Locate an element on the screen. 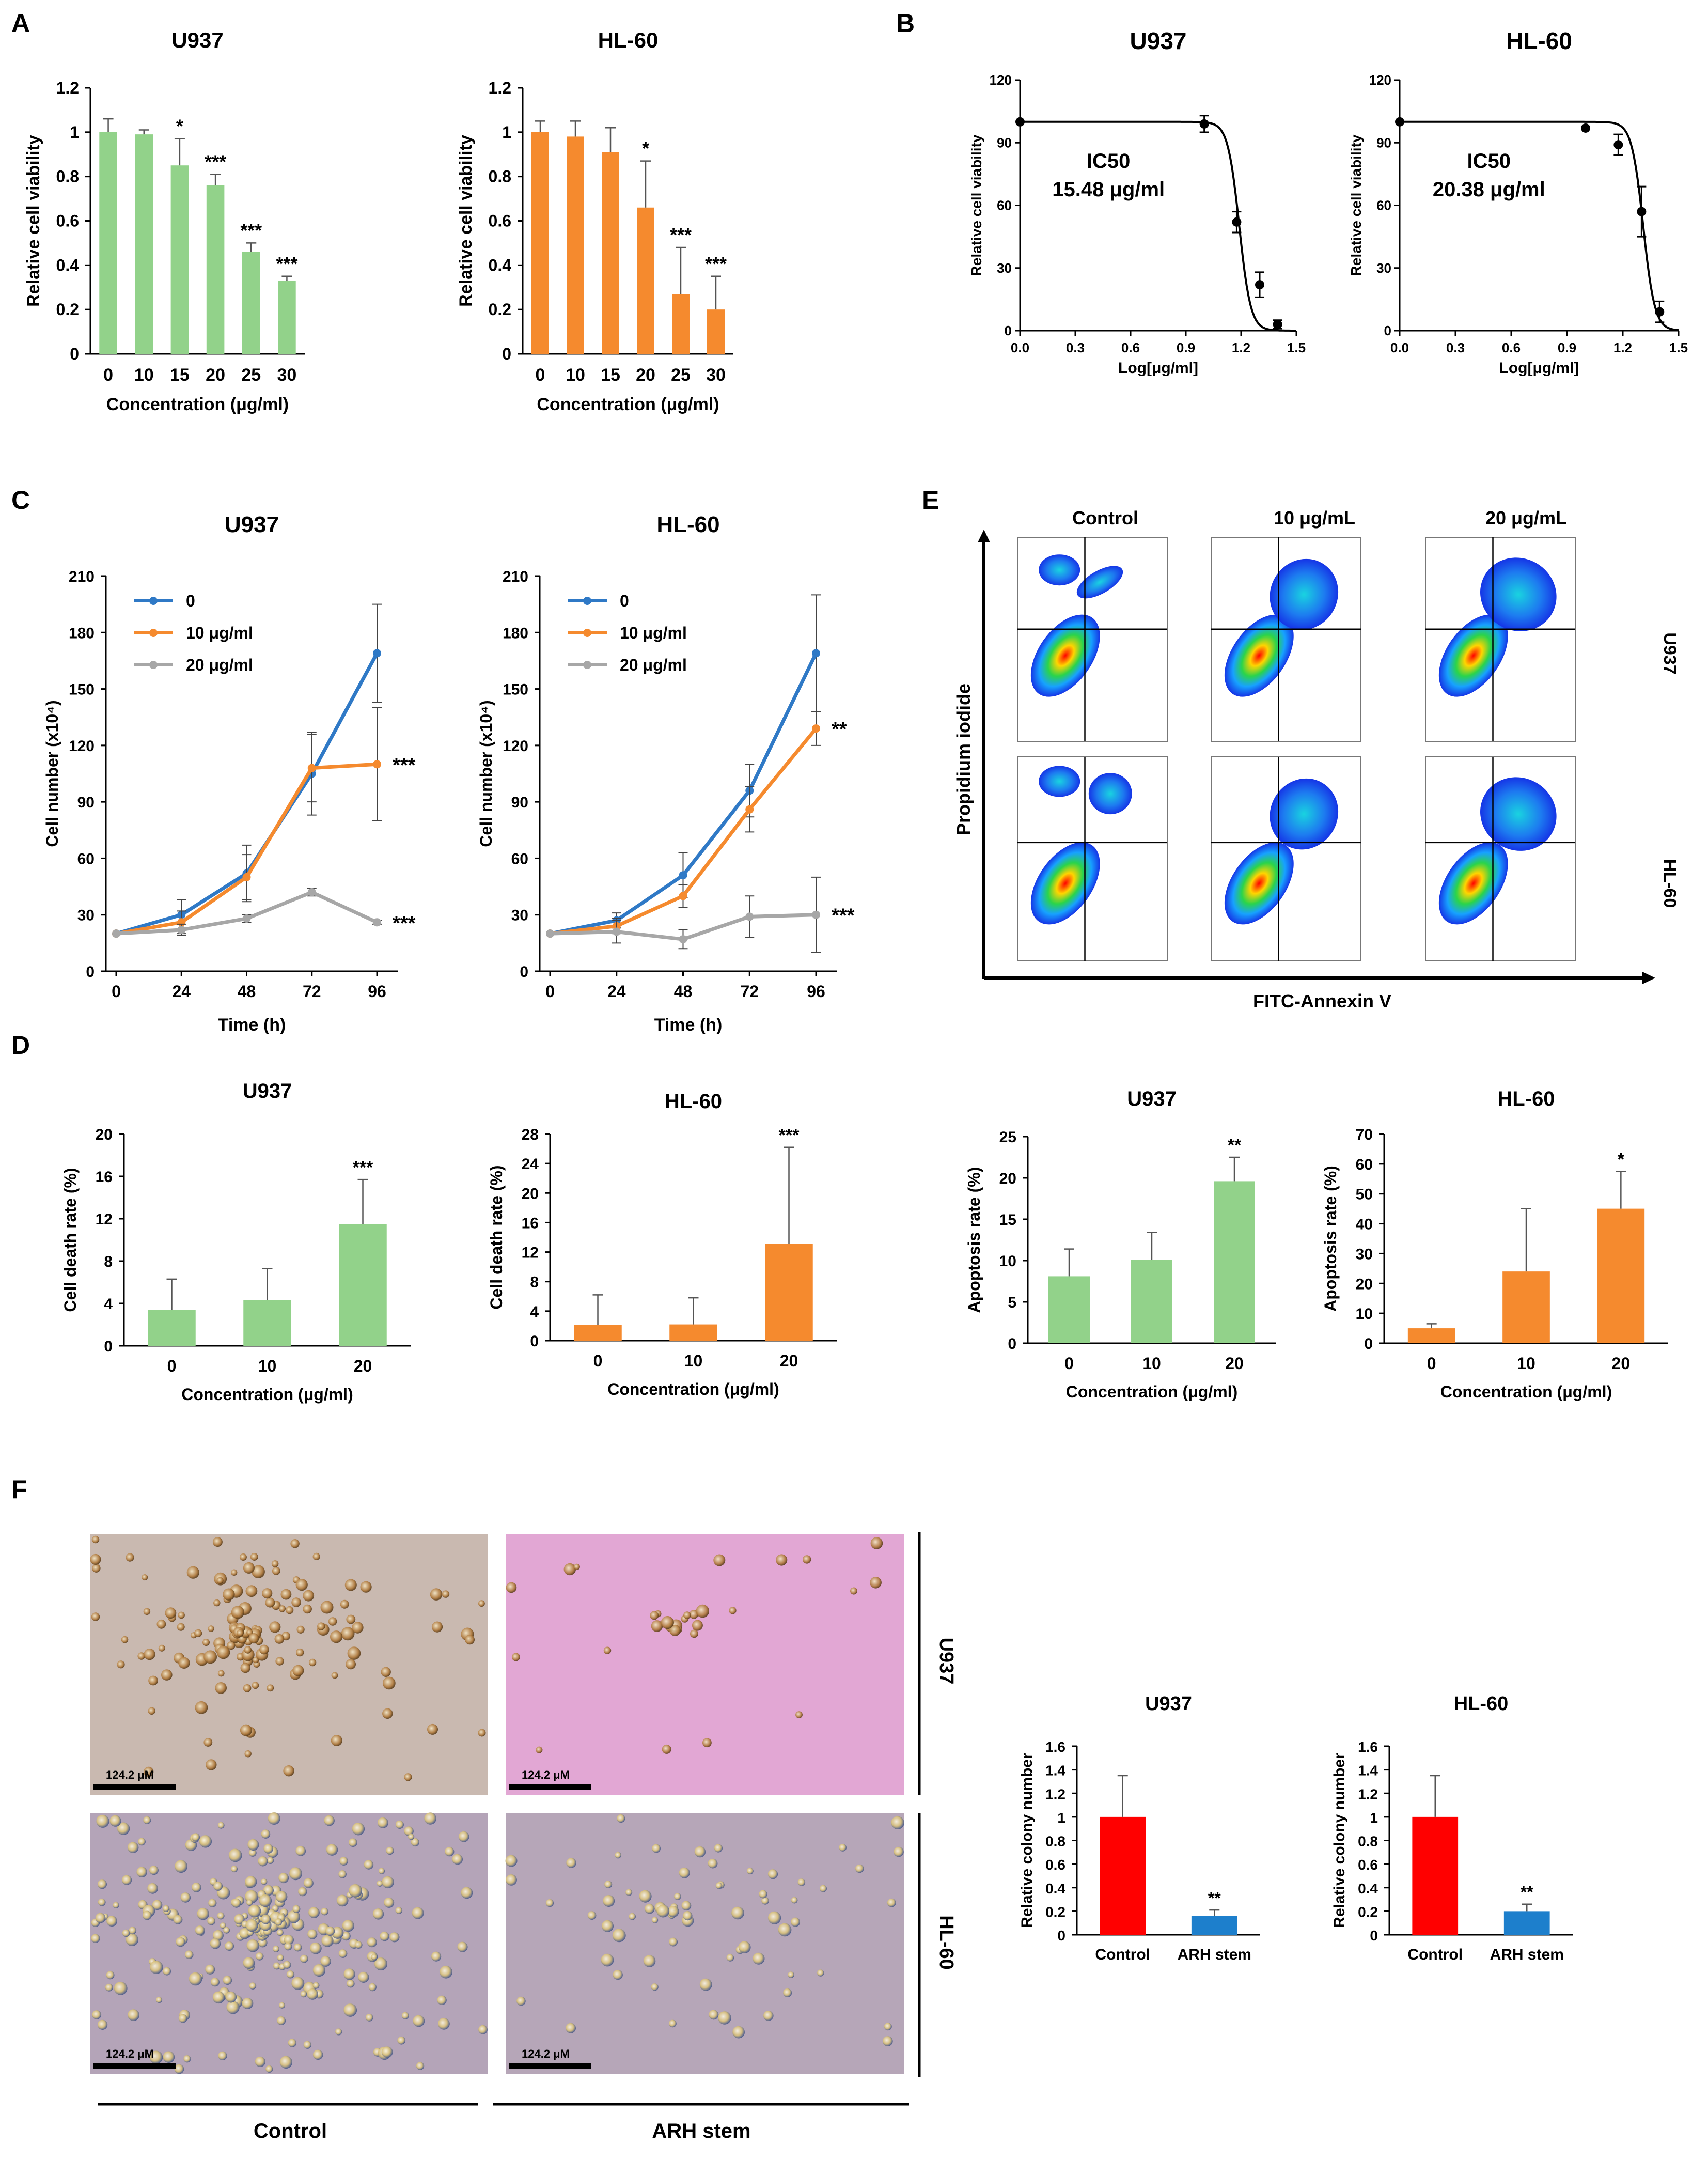  micrograph: 124.2 μM is located at coordinates (704, 1944).